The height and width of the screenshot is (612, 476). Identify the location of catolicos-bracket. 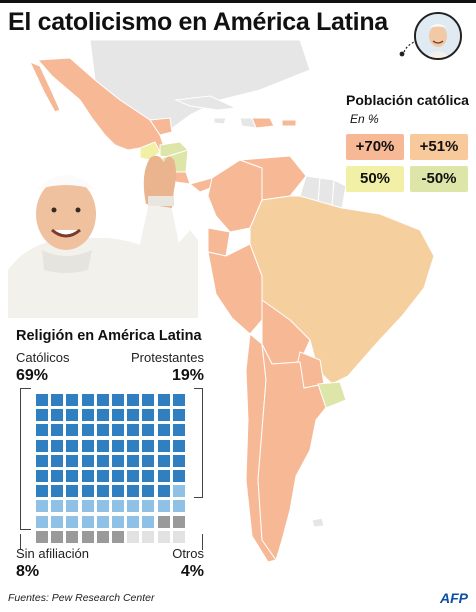
(25, 459).